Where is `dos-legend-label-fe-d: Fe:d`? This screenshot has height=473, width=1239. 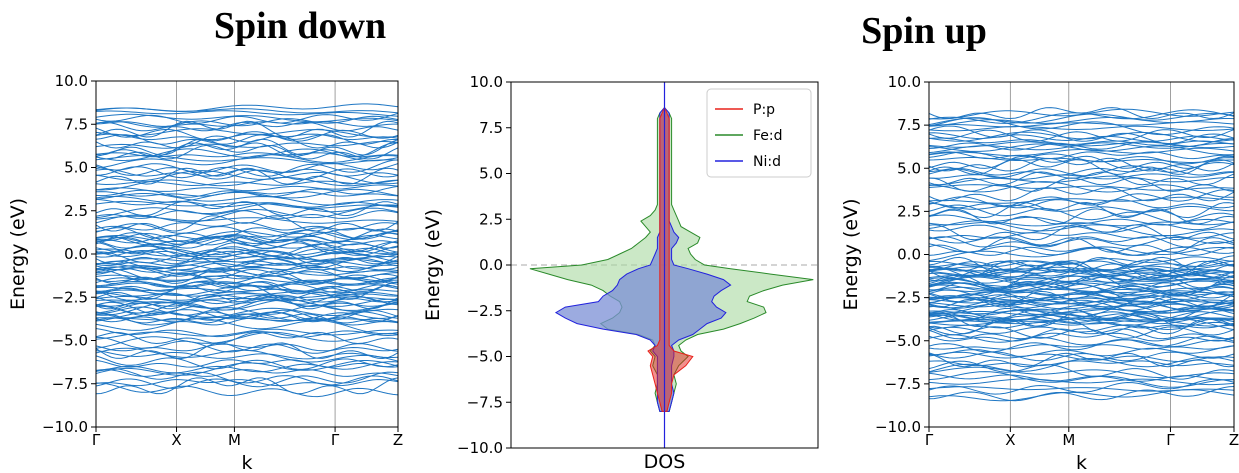 dos-legend-label-fe-d: Fe:d is located at coordinates (768, 136).